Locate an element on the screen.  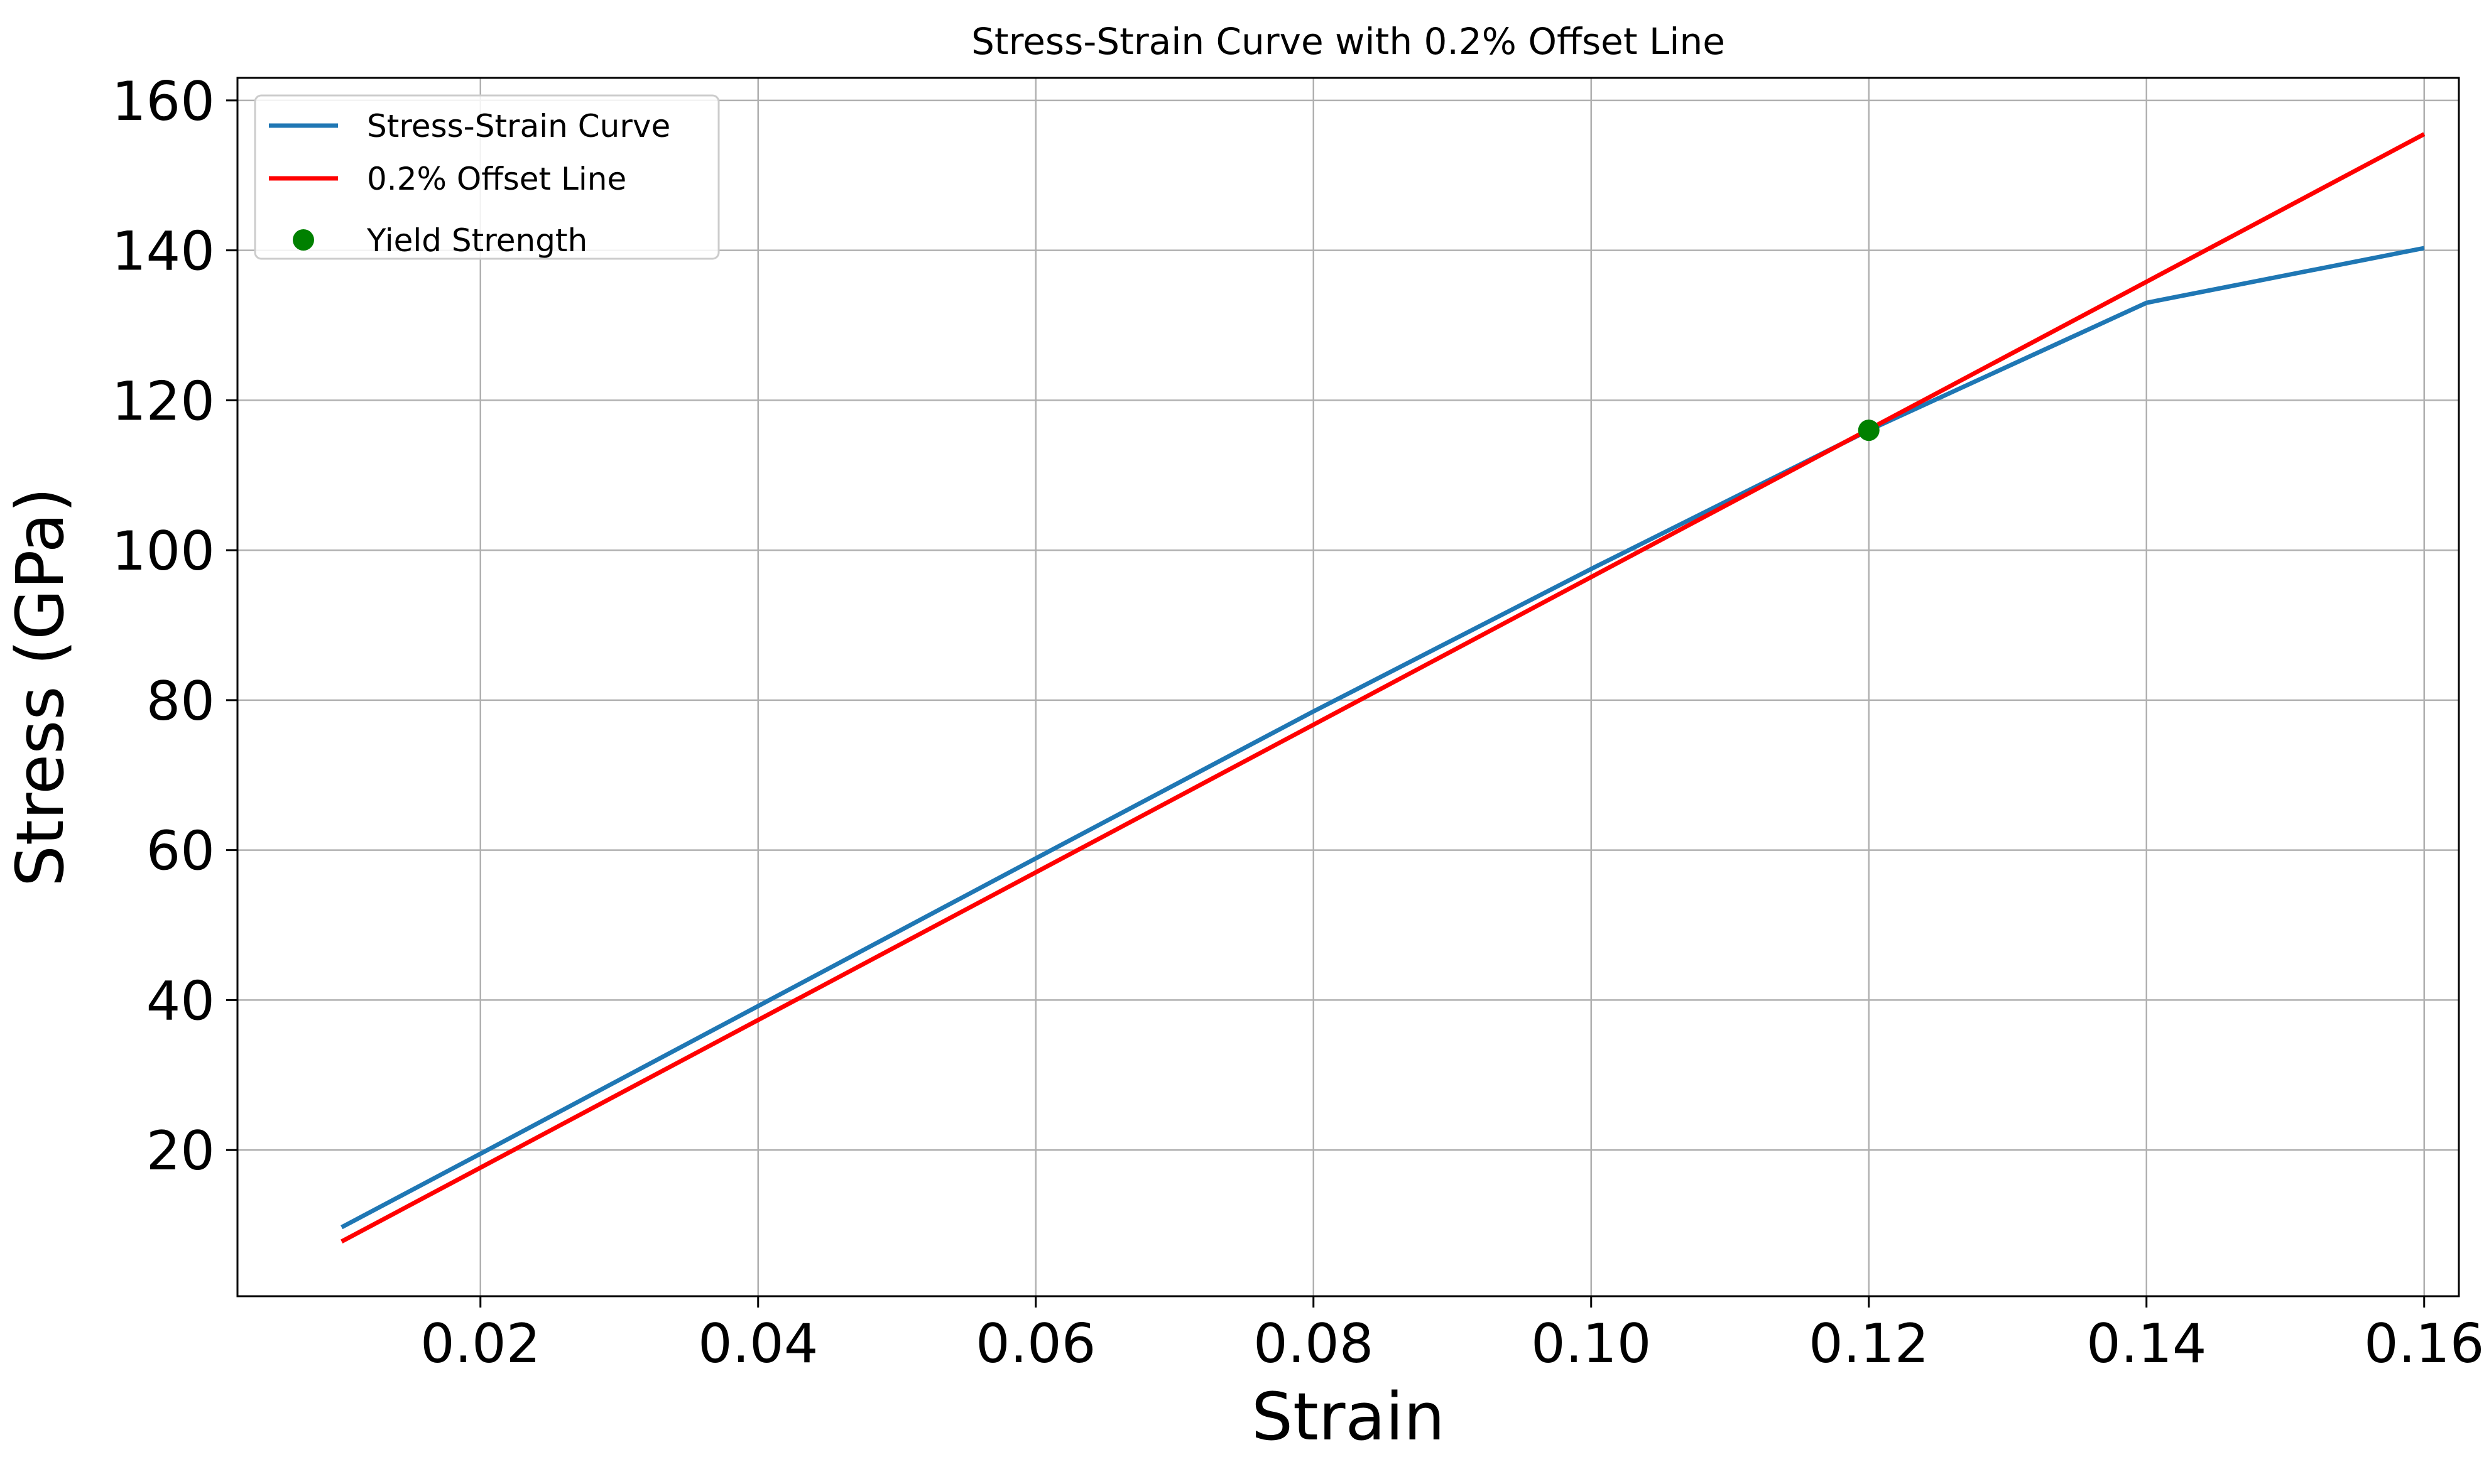
y-tick-label: 80 is located at coordinates (180, 702).